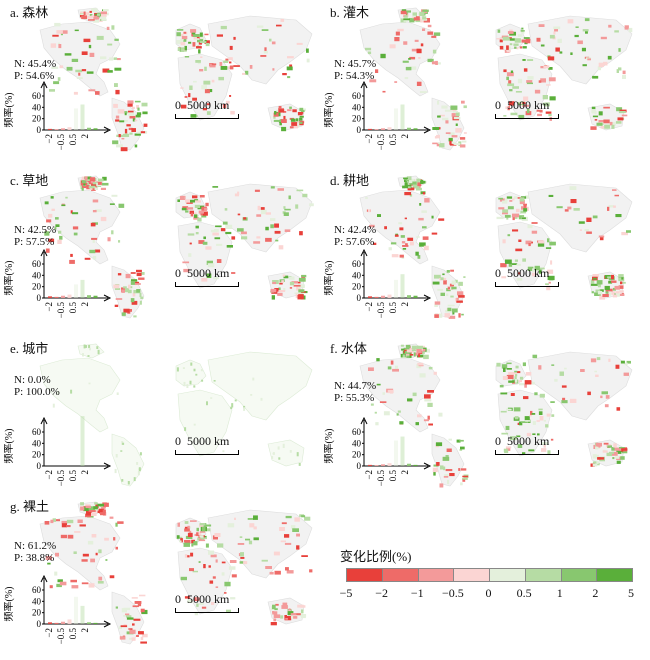  Describe the element at coordinates (39, 130) in the screenshot. I see `hist-ytick-label: 0` at that location.